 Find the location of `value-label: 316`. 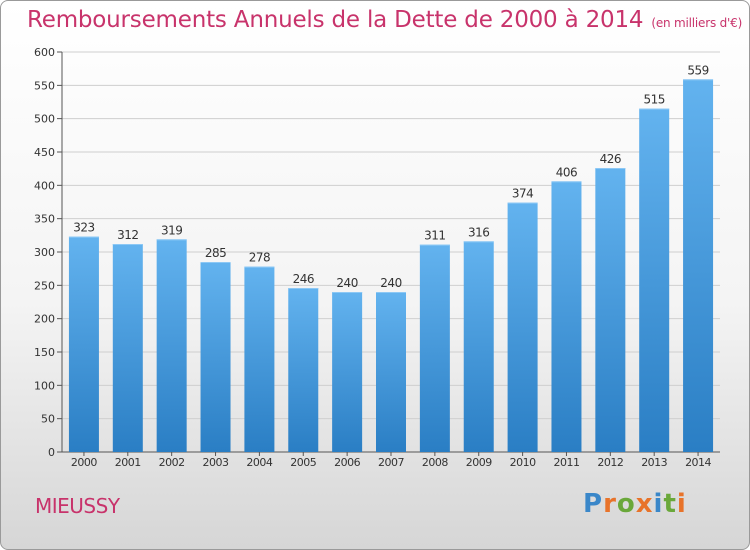

value-label: 316 is located at coordinates (478, 232).